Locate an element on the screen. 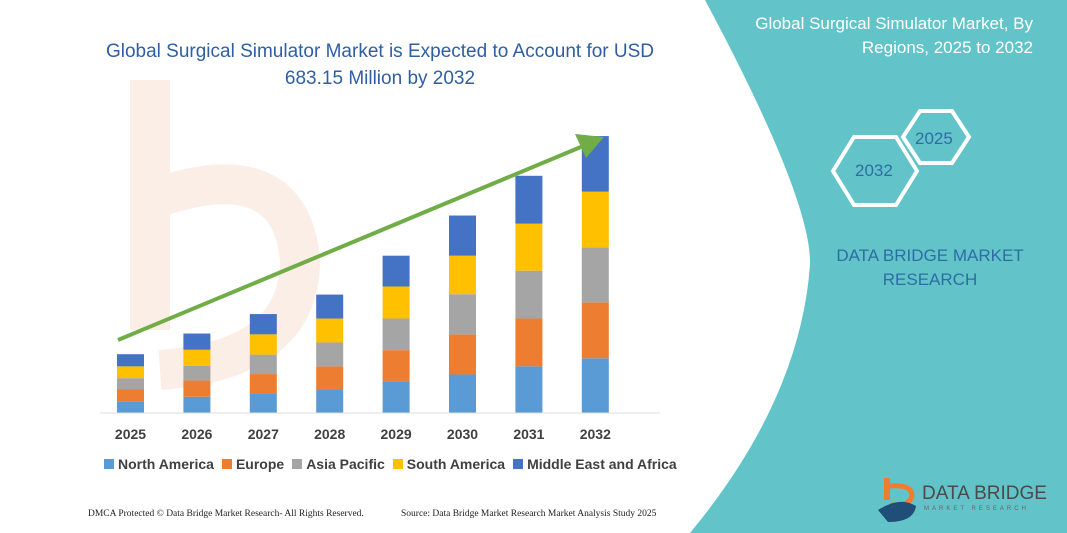  logo-text: DATA BRIDGE is located at coordinates (984, 493).